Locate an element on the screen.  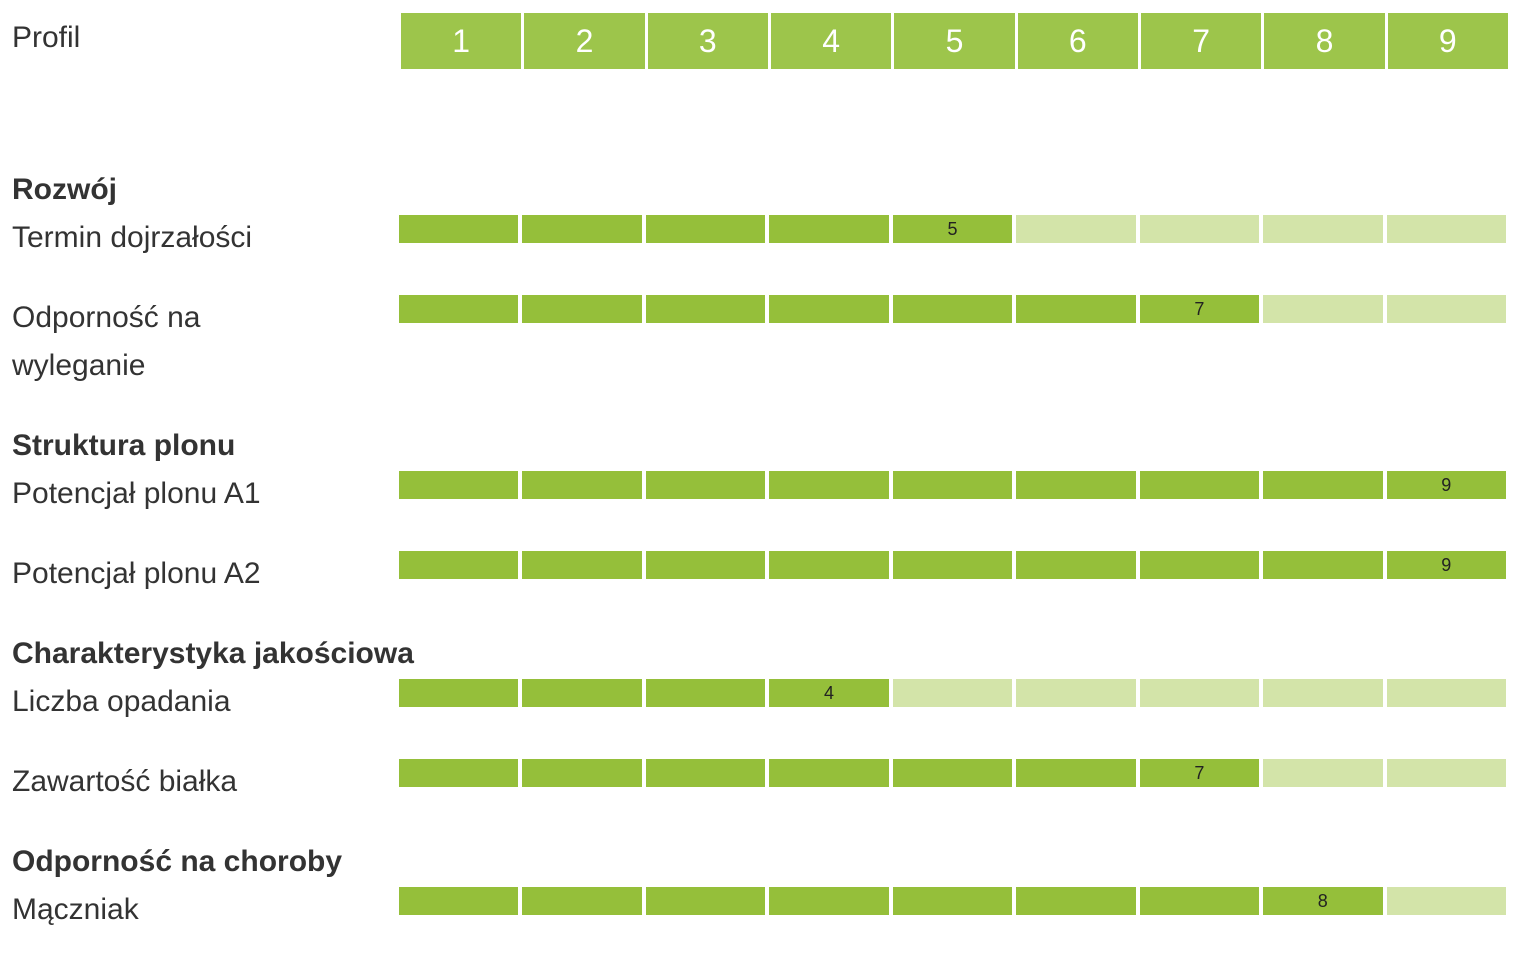
rating-label: Odporność na wyleganie is located at coordinates (106, 341).